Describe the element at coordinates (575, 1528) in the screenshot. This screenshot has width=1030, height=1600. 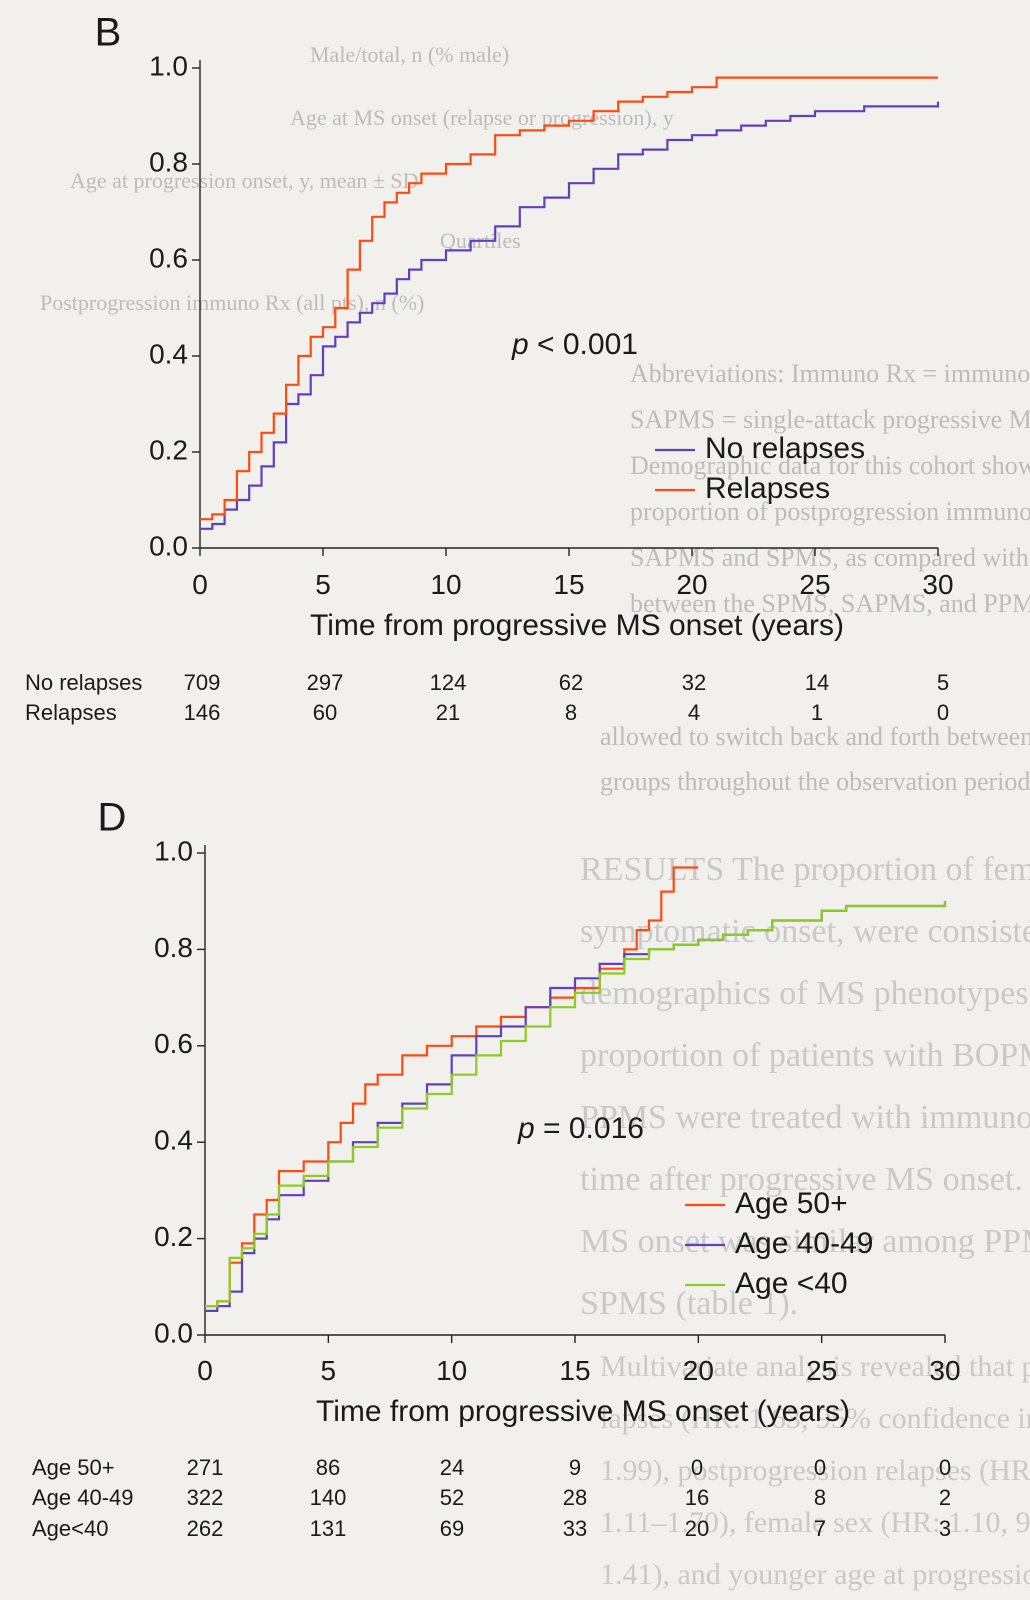
I see `risk-table-cell: 33` at that location.